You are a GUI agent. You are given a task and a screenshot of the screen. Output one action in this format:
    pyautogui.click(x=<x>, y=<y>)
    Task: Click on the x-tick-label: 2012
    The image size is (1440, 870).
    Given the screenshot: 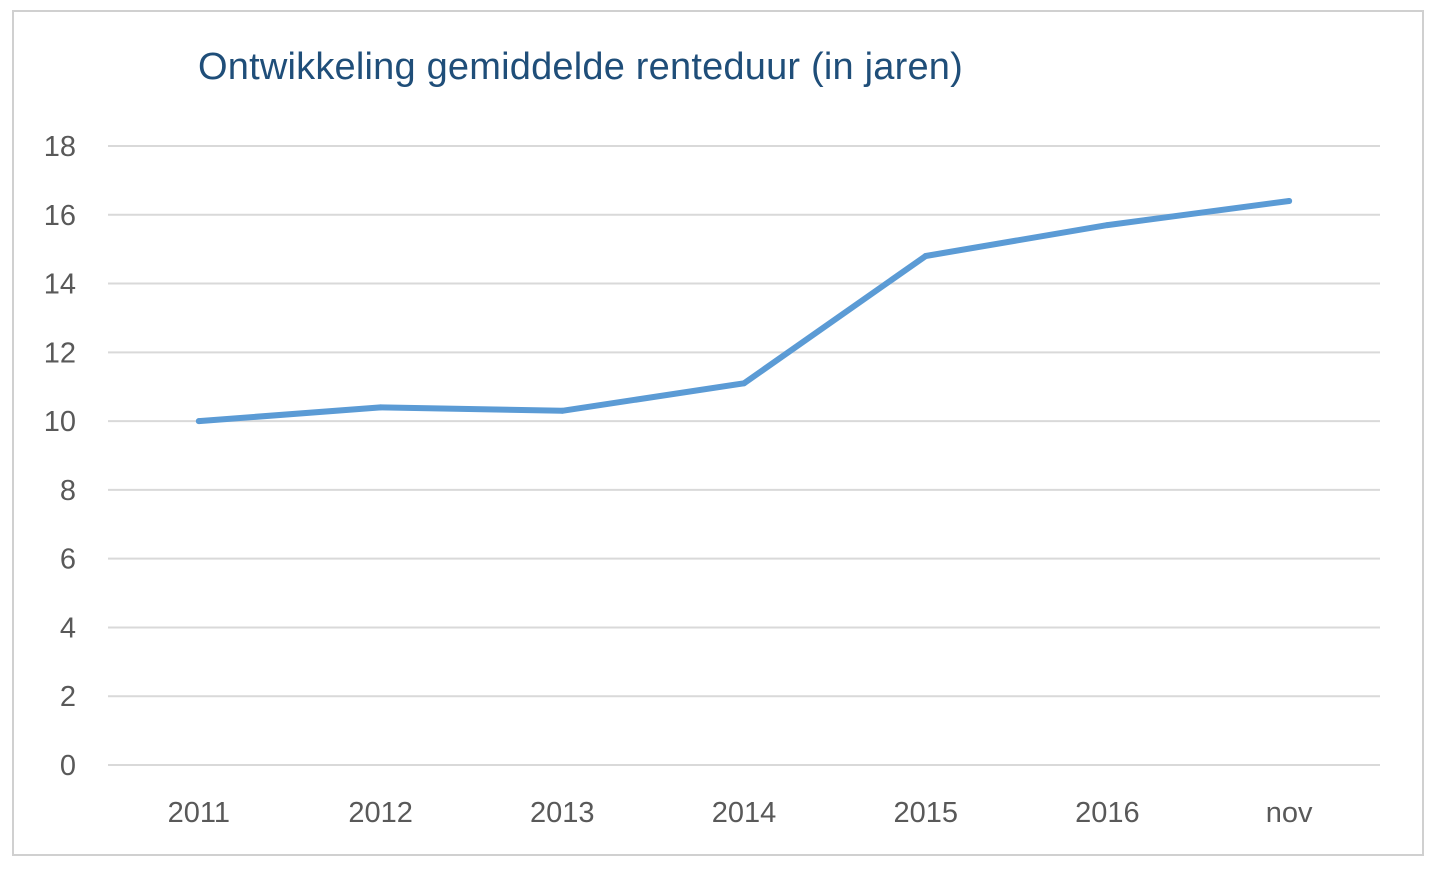 What is the action you would take?
    pyautogui.click(x=380, y=813)
    